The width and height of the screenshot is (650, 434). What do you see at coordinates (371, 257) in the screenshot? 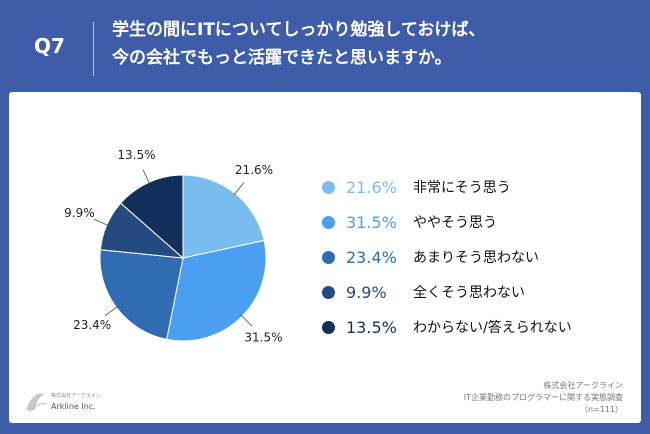
I see `legend-value: 23.4%` at bounding box center [371, 257].